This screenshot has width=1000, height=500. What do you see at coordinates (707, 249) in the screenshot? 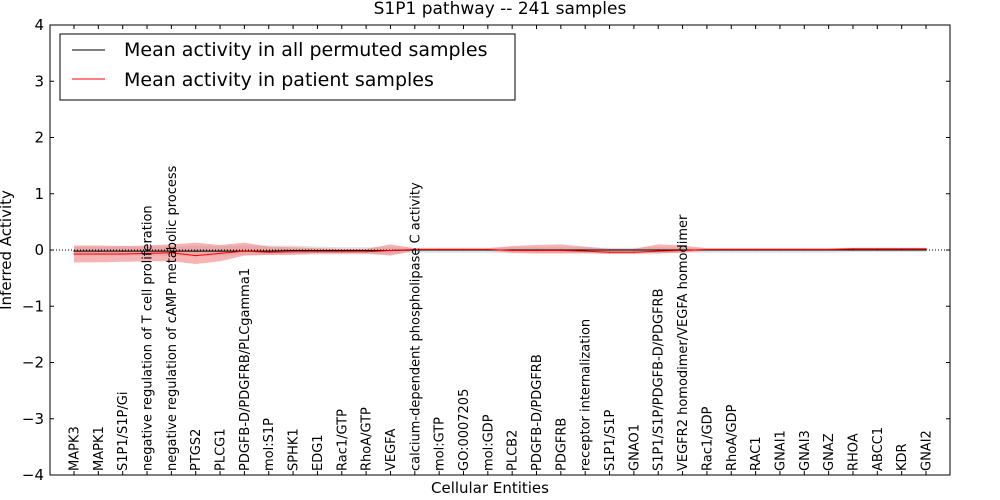
I see `patient-point-rac1-gdp` at bounding box center [707, 249].